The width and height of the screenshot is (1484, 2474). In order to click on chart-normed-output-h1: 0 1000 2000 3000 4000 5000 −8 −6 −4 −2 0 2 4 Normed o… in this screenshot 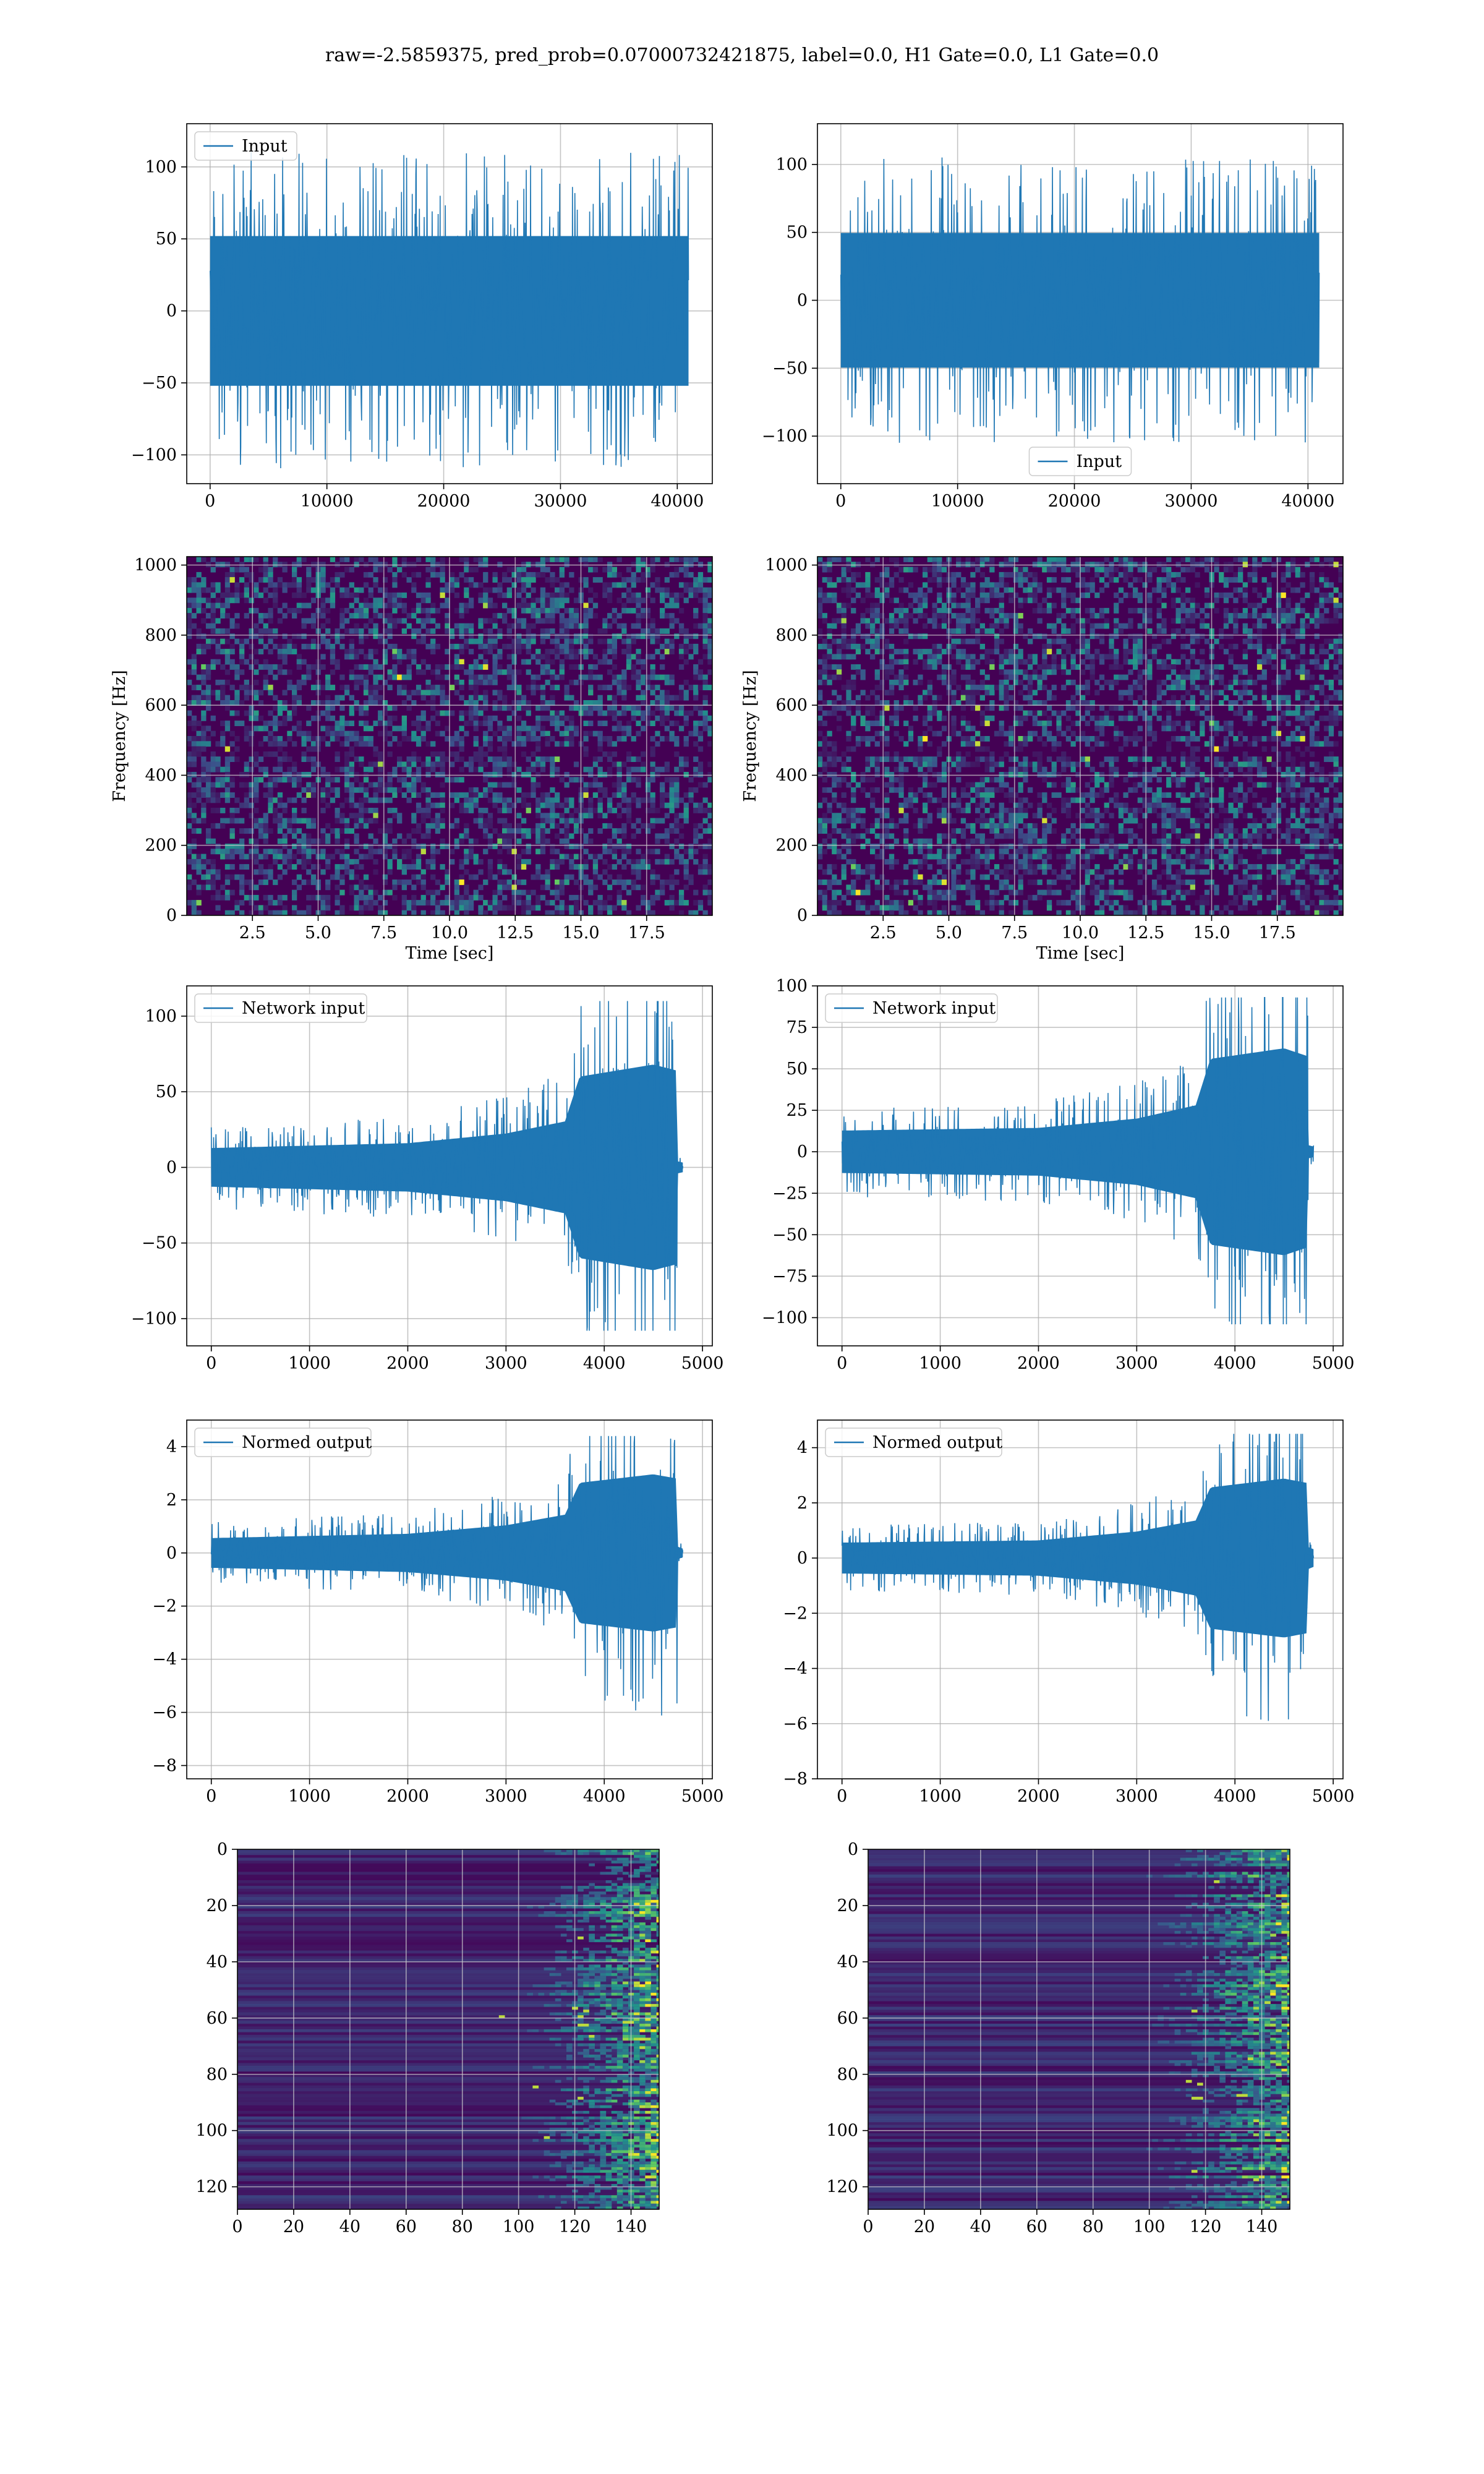, I will do `click(437, 1612)`.